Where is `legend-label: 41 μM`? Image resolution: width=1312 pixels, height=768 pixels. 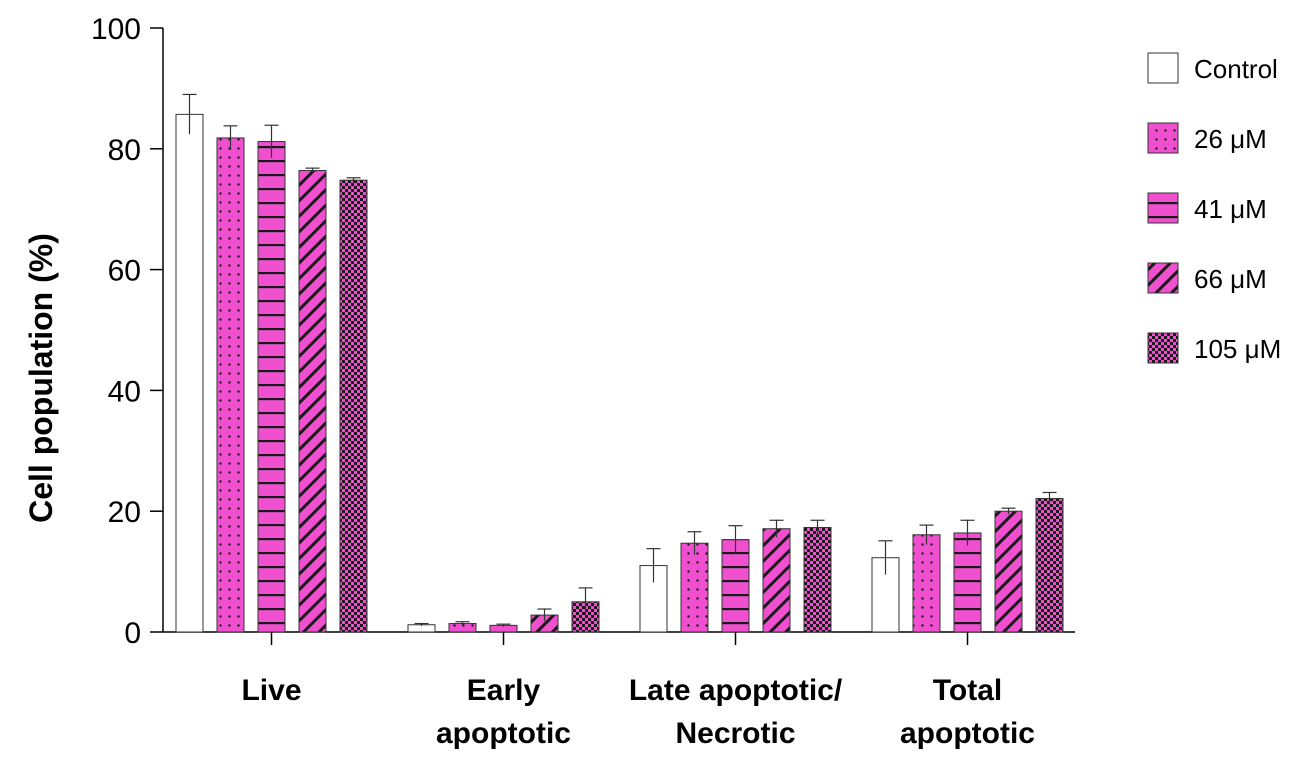
legend-label: 41 μM is located at coordinates (1230, 209).